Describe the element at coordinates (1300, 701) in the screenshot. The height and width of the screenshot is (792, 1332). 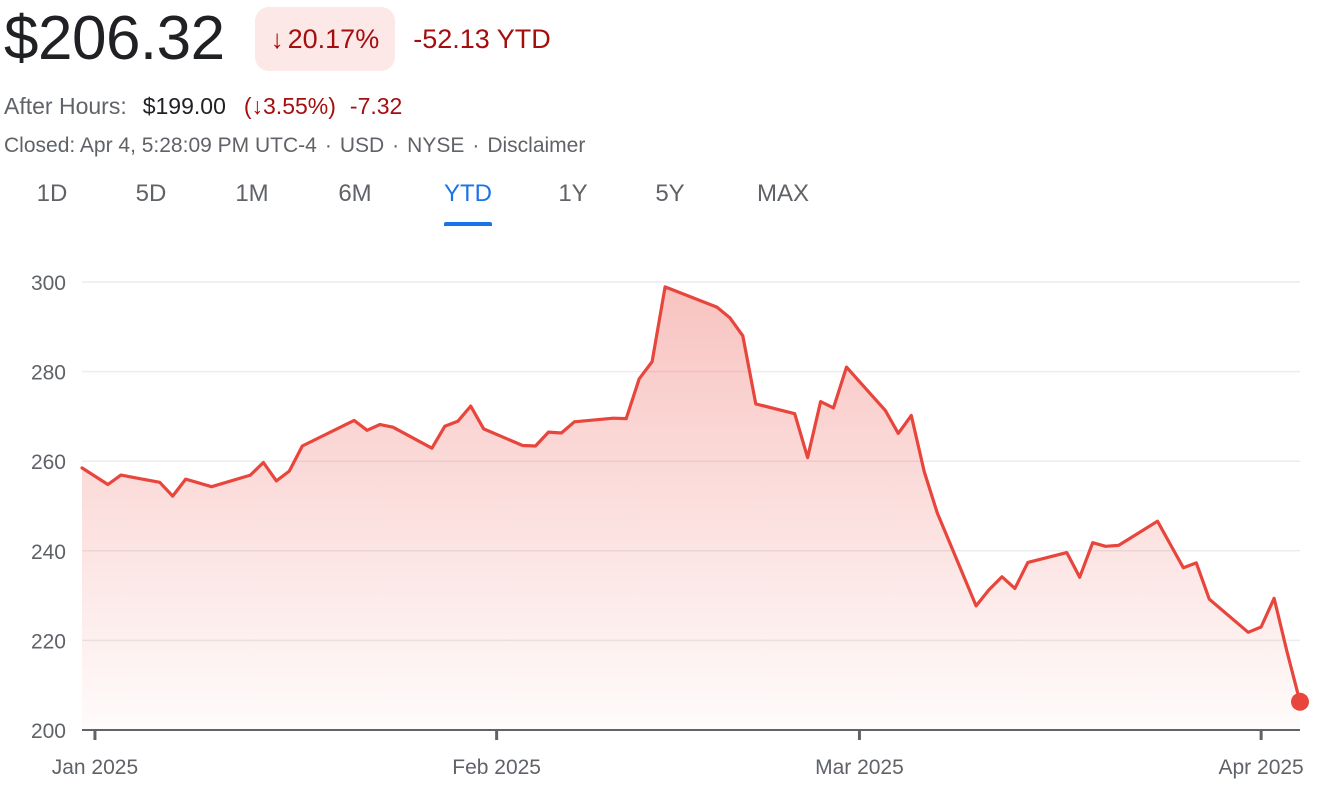
I see `last-price-dot` at that location.